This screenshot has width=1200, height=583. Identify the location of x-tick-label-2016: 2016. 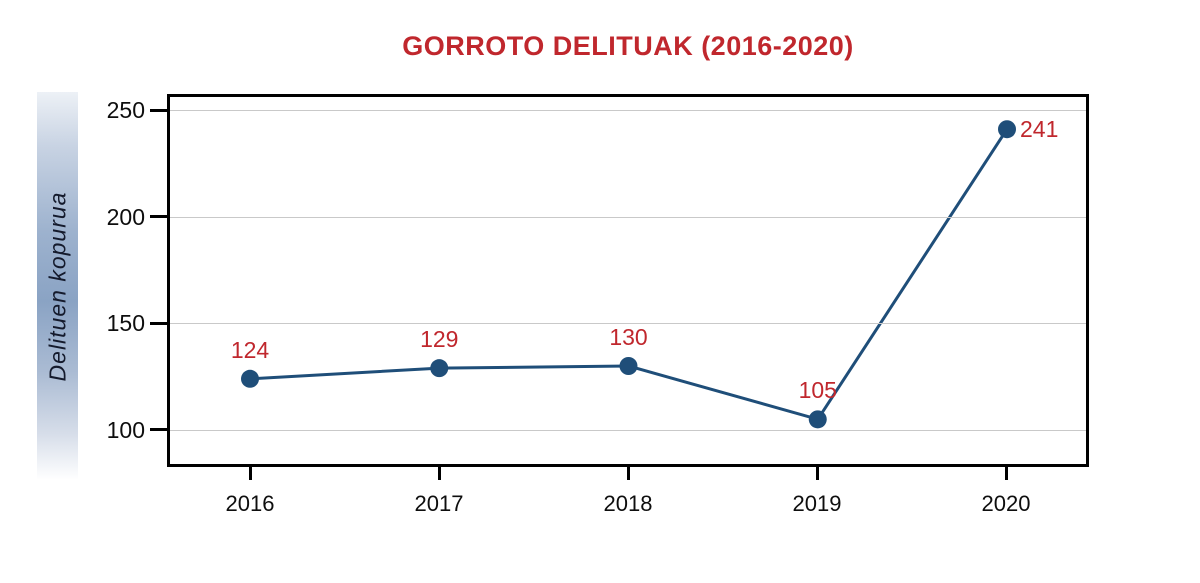
(250, 503).